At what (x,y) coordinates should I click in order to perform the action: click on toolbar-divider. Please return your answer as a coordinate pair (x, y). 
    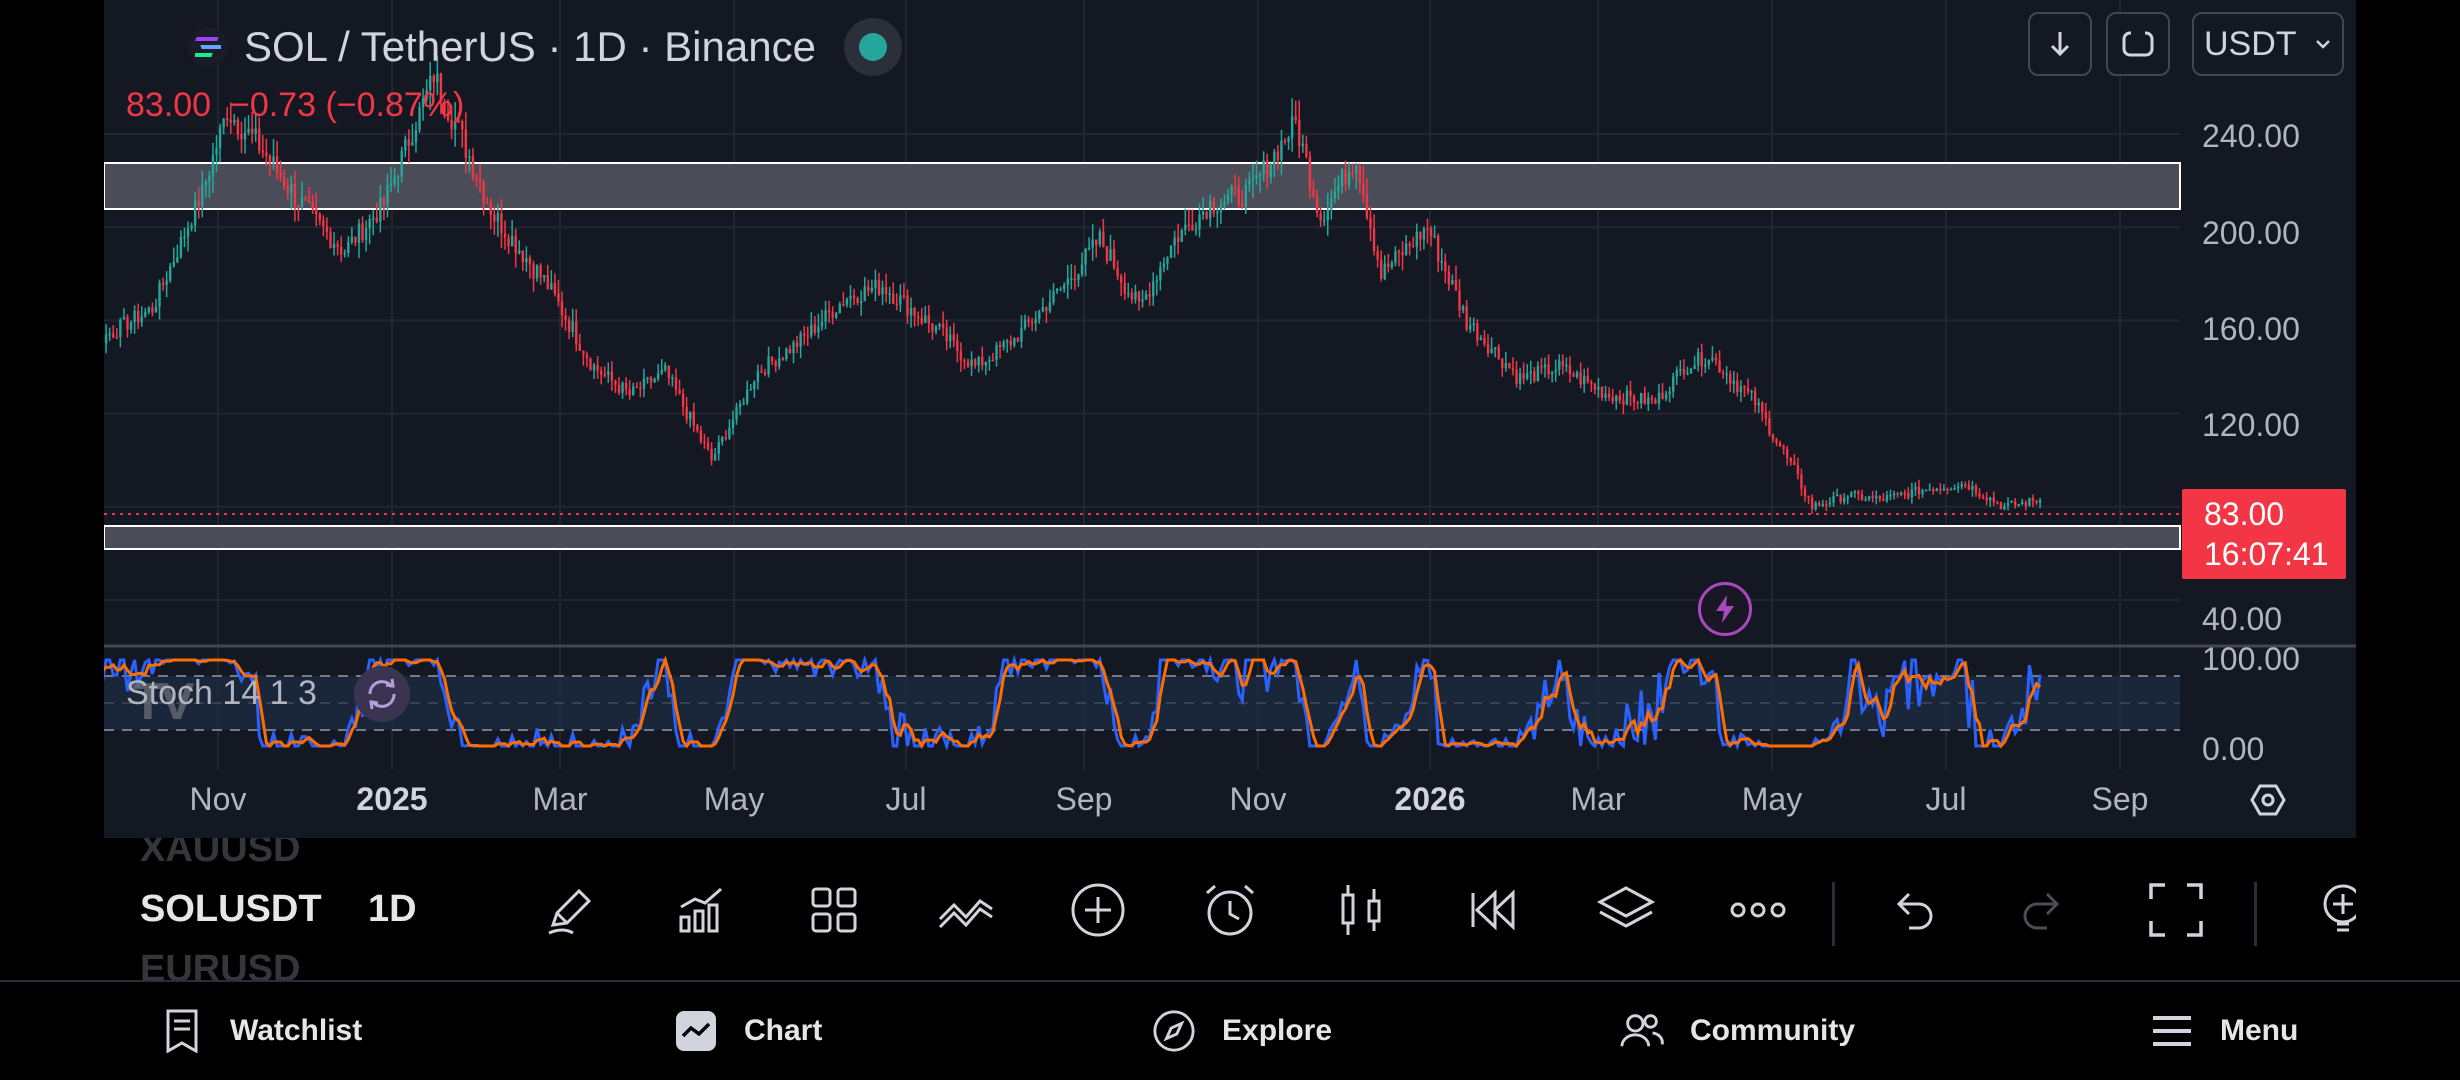
    Looking at the image, I should click on (2255, 914).